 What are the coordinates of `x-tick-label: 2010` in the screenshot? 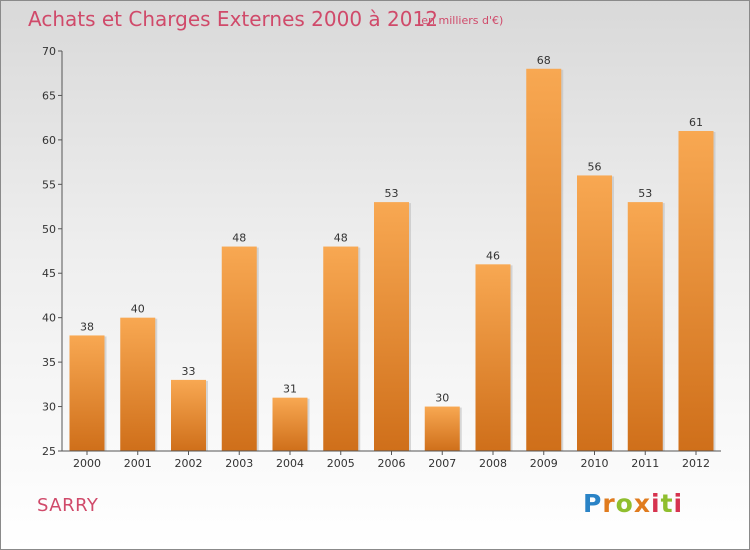 It's located at (595, 463).